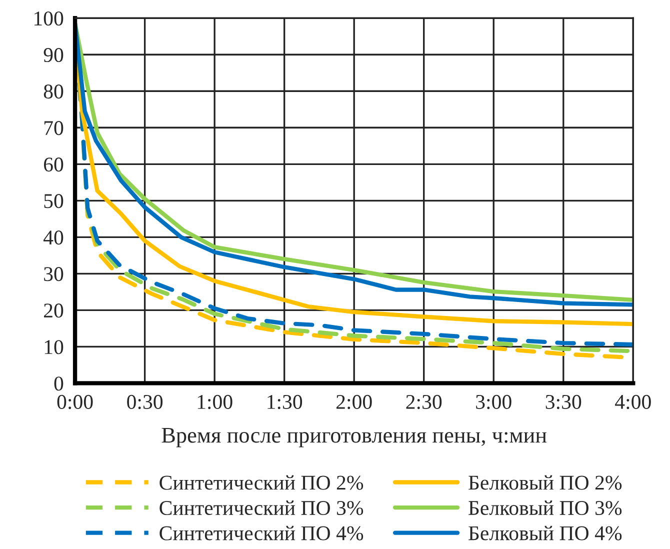 The image size is (670, 549). What do you see at coordinates (54, 128) in the screenshot?
I see `y-tick-label: 70` at bounding box center [54, 128].